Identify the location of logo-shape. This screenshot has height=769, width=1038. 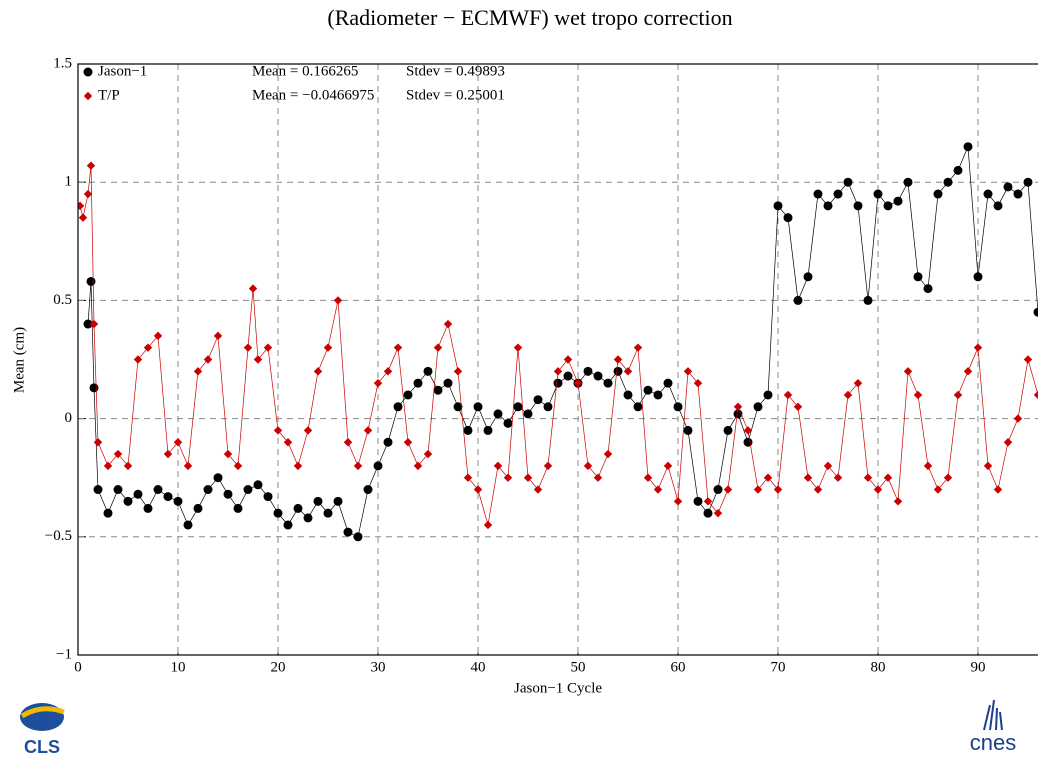
(42, 712).